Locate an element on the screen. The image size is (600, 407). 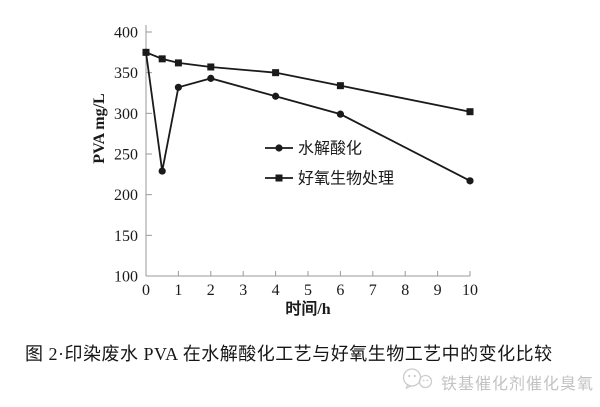
svg-text: 9 is located at coordinates (438, 290).